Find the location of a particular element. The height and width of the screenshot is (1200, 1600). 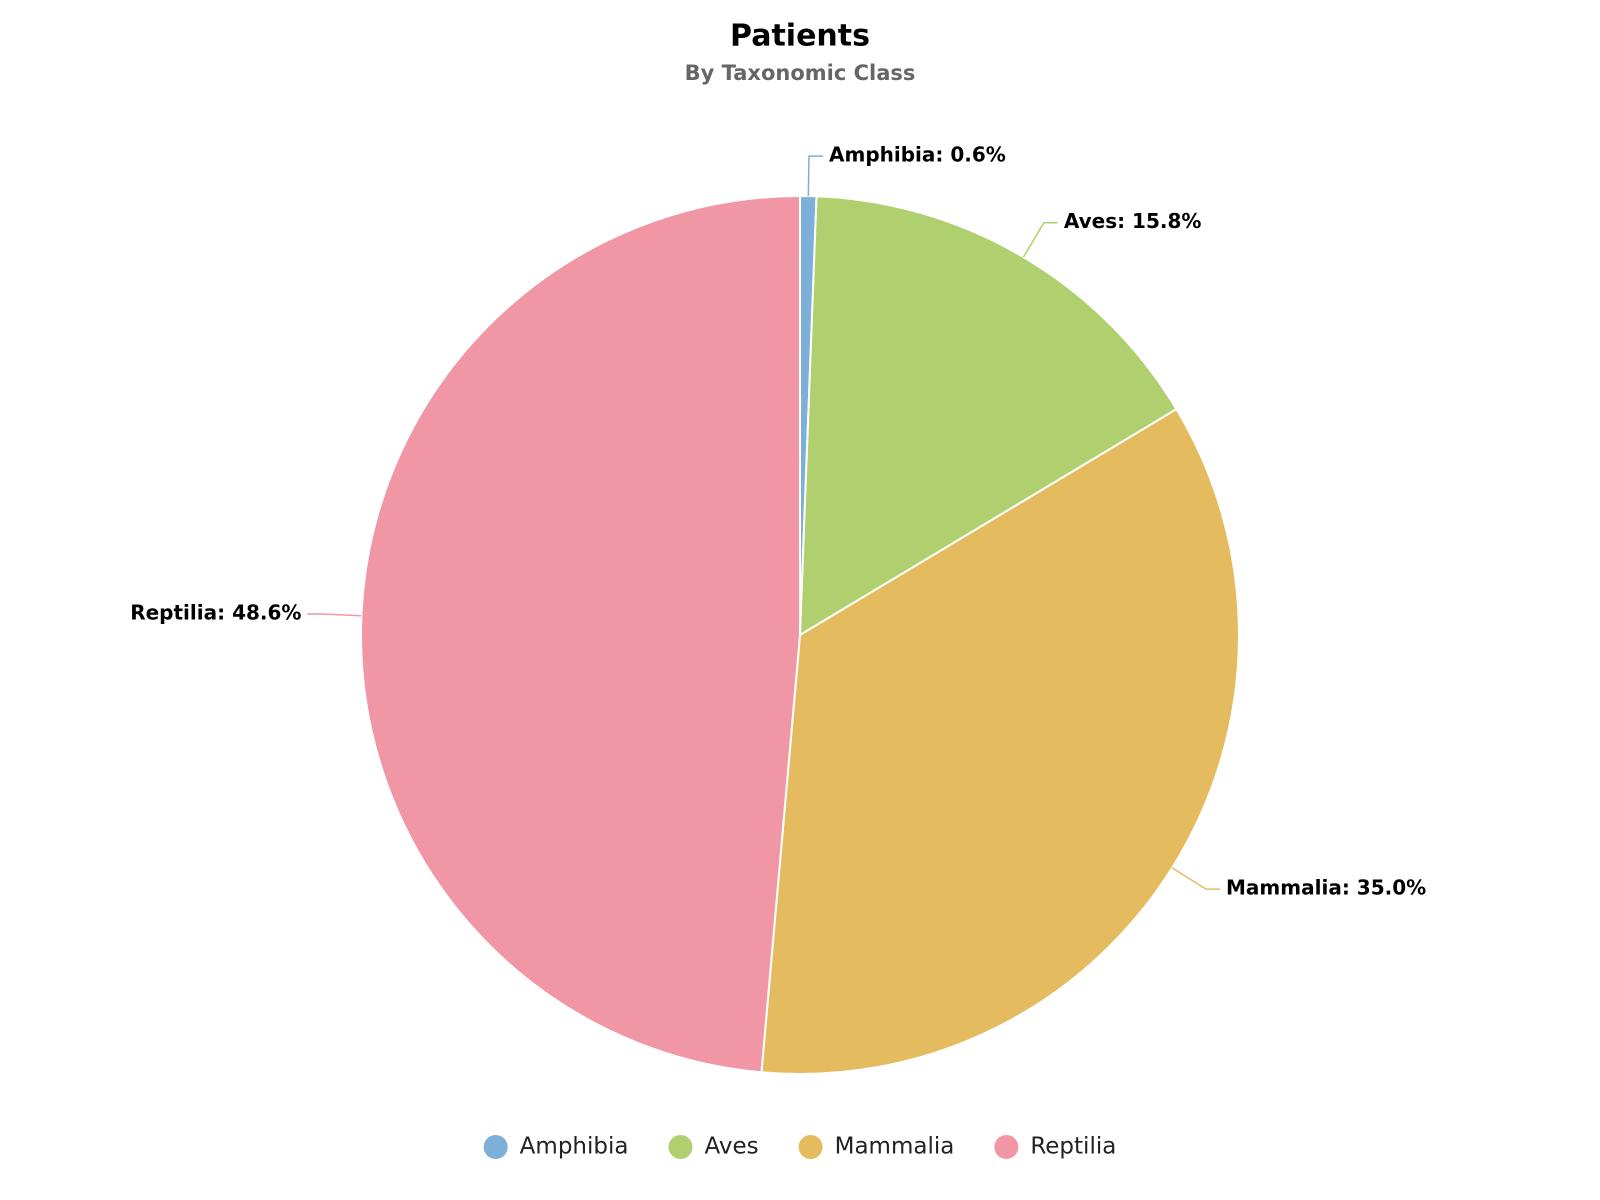

legend-label: Mammalia is located at coordinates (895, 1147).